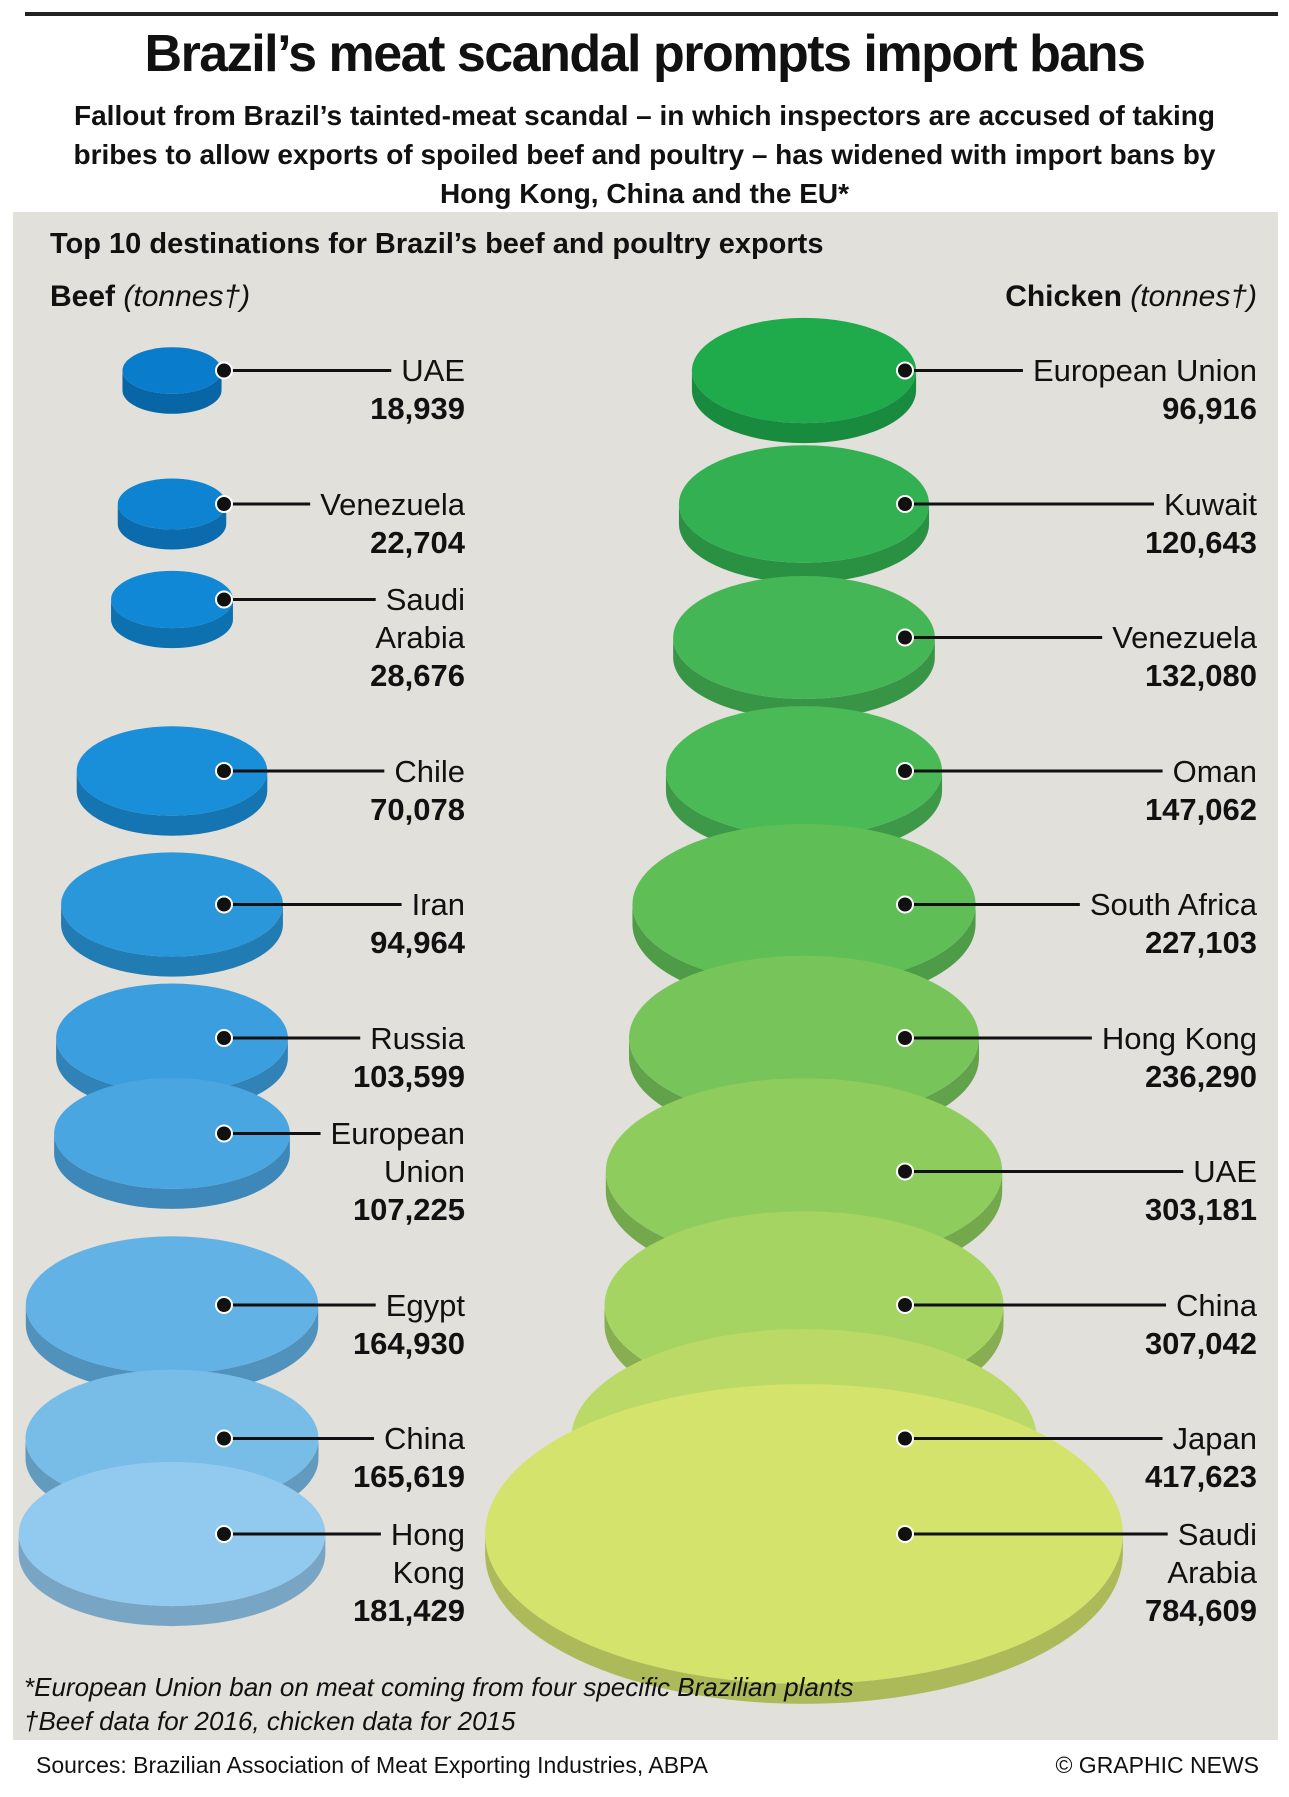  What do you see at coordinates (408, 1209) in the screenshot?
I see `value-label: 107,225` at bounding box center [408, 1209].